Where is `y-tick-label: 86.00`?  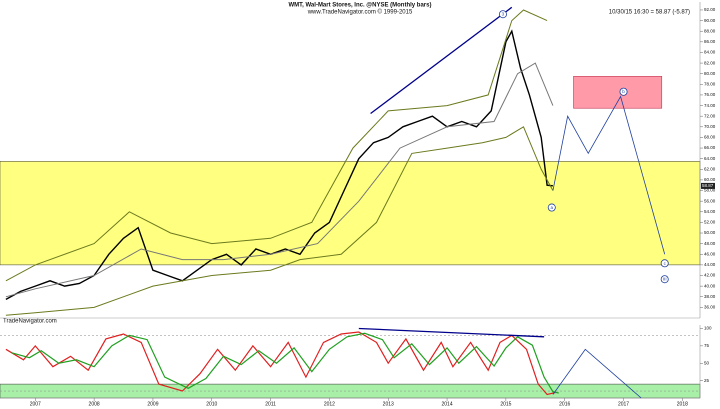 y-tick-label: 86.00 is located at coordinates (710, 41).